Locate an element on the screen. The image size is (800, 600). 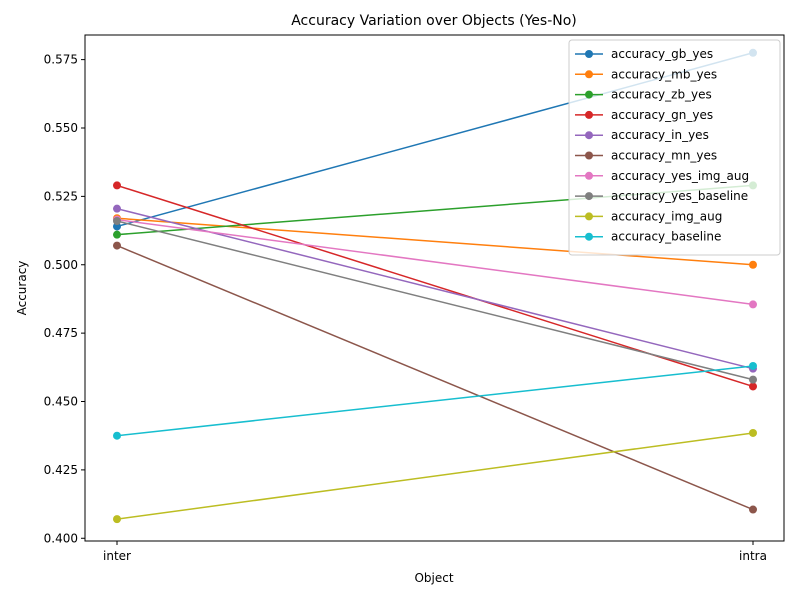
legend-entry: accuracy_yes_img_aug is located at coordinates (662, 176).